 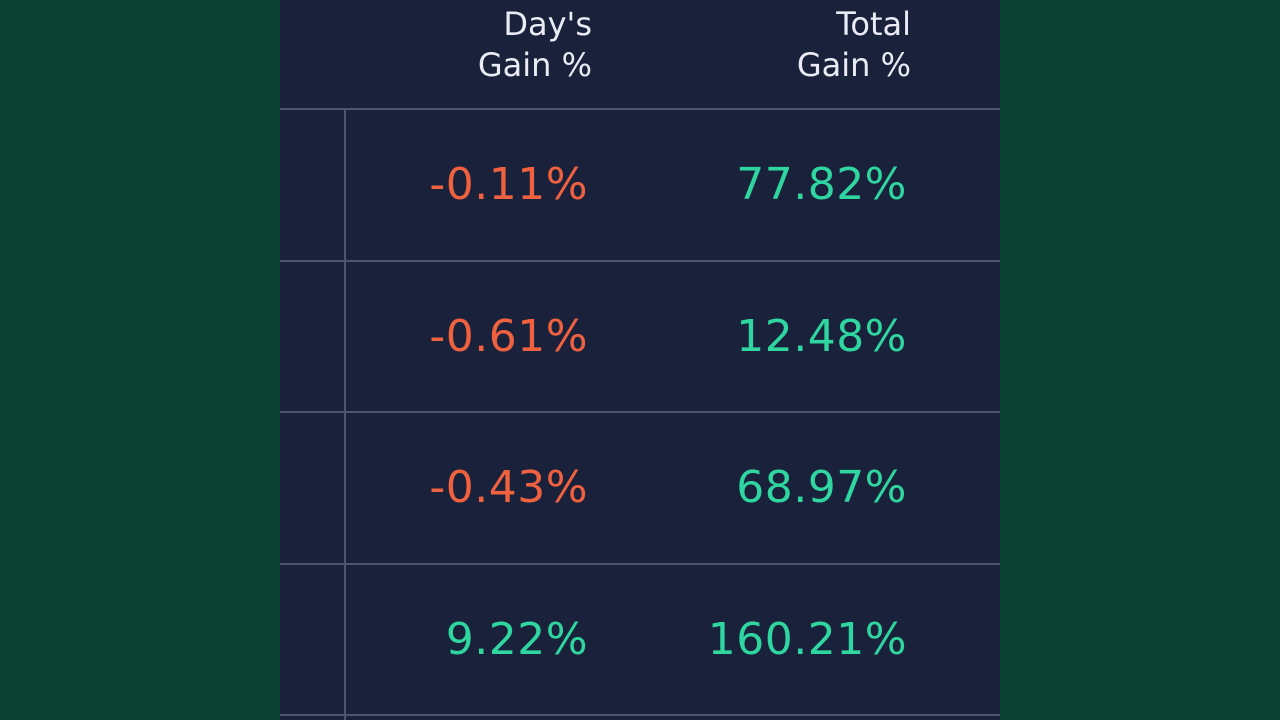 I want to click on column-header-days-gain-line1: Day's, so click(x=547, y=24).